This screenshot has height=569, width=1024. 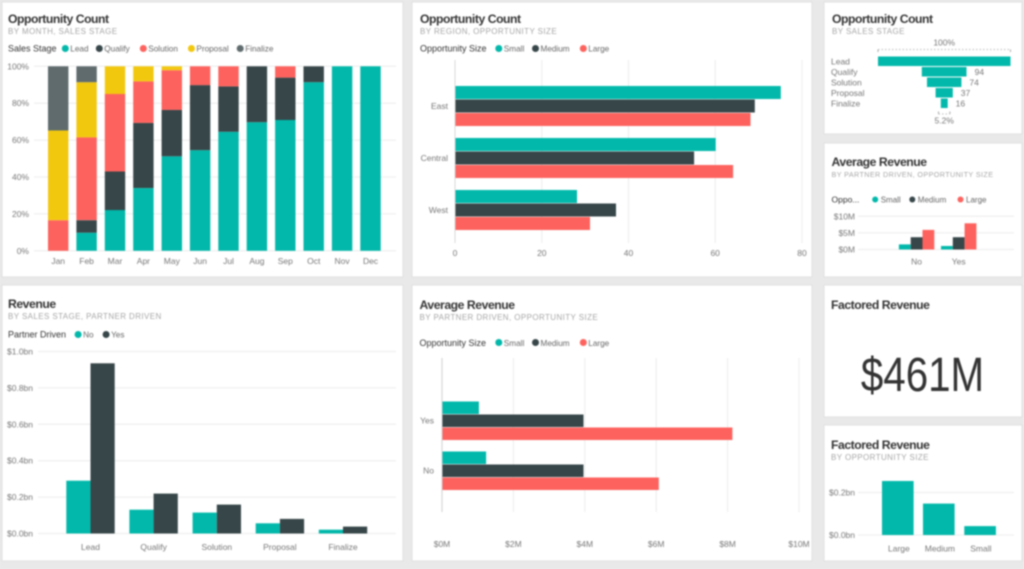 What do you see at coordinates (115, 261) in the screenshot?
I see `svg-text: Mar` at bounding box center [115, 261].